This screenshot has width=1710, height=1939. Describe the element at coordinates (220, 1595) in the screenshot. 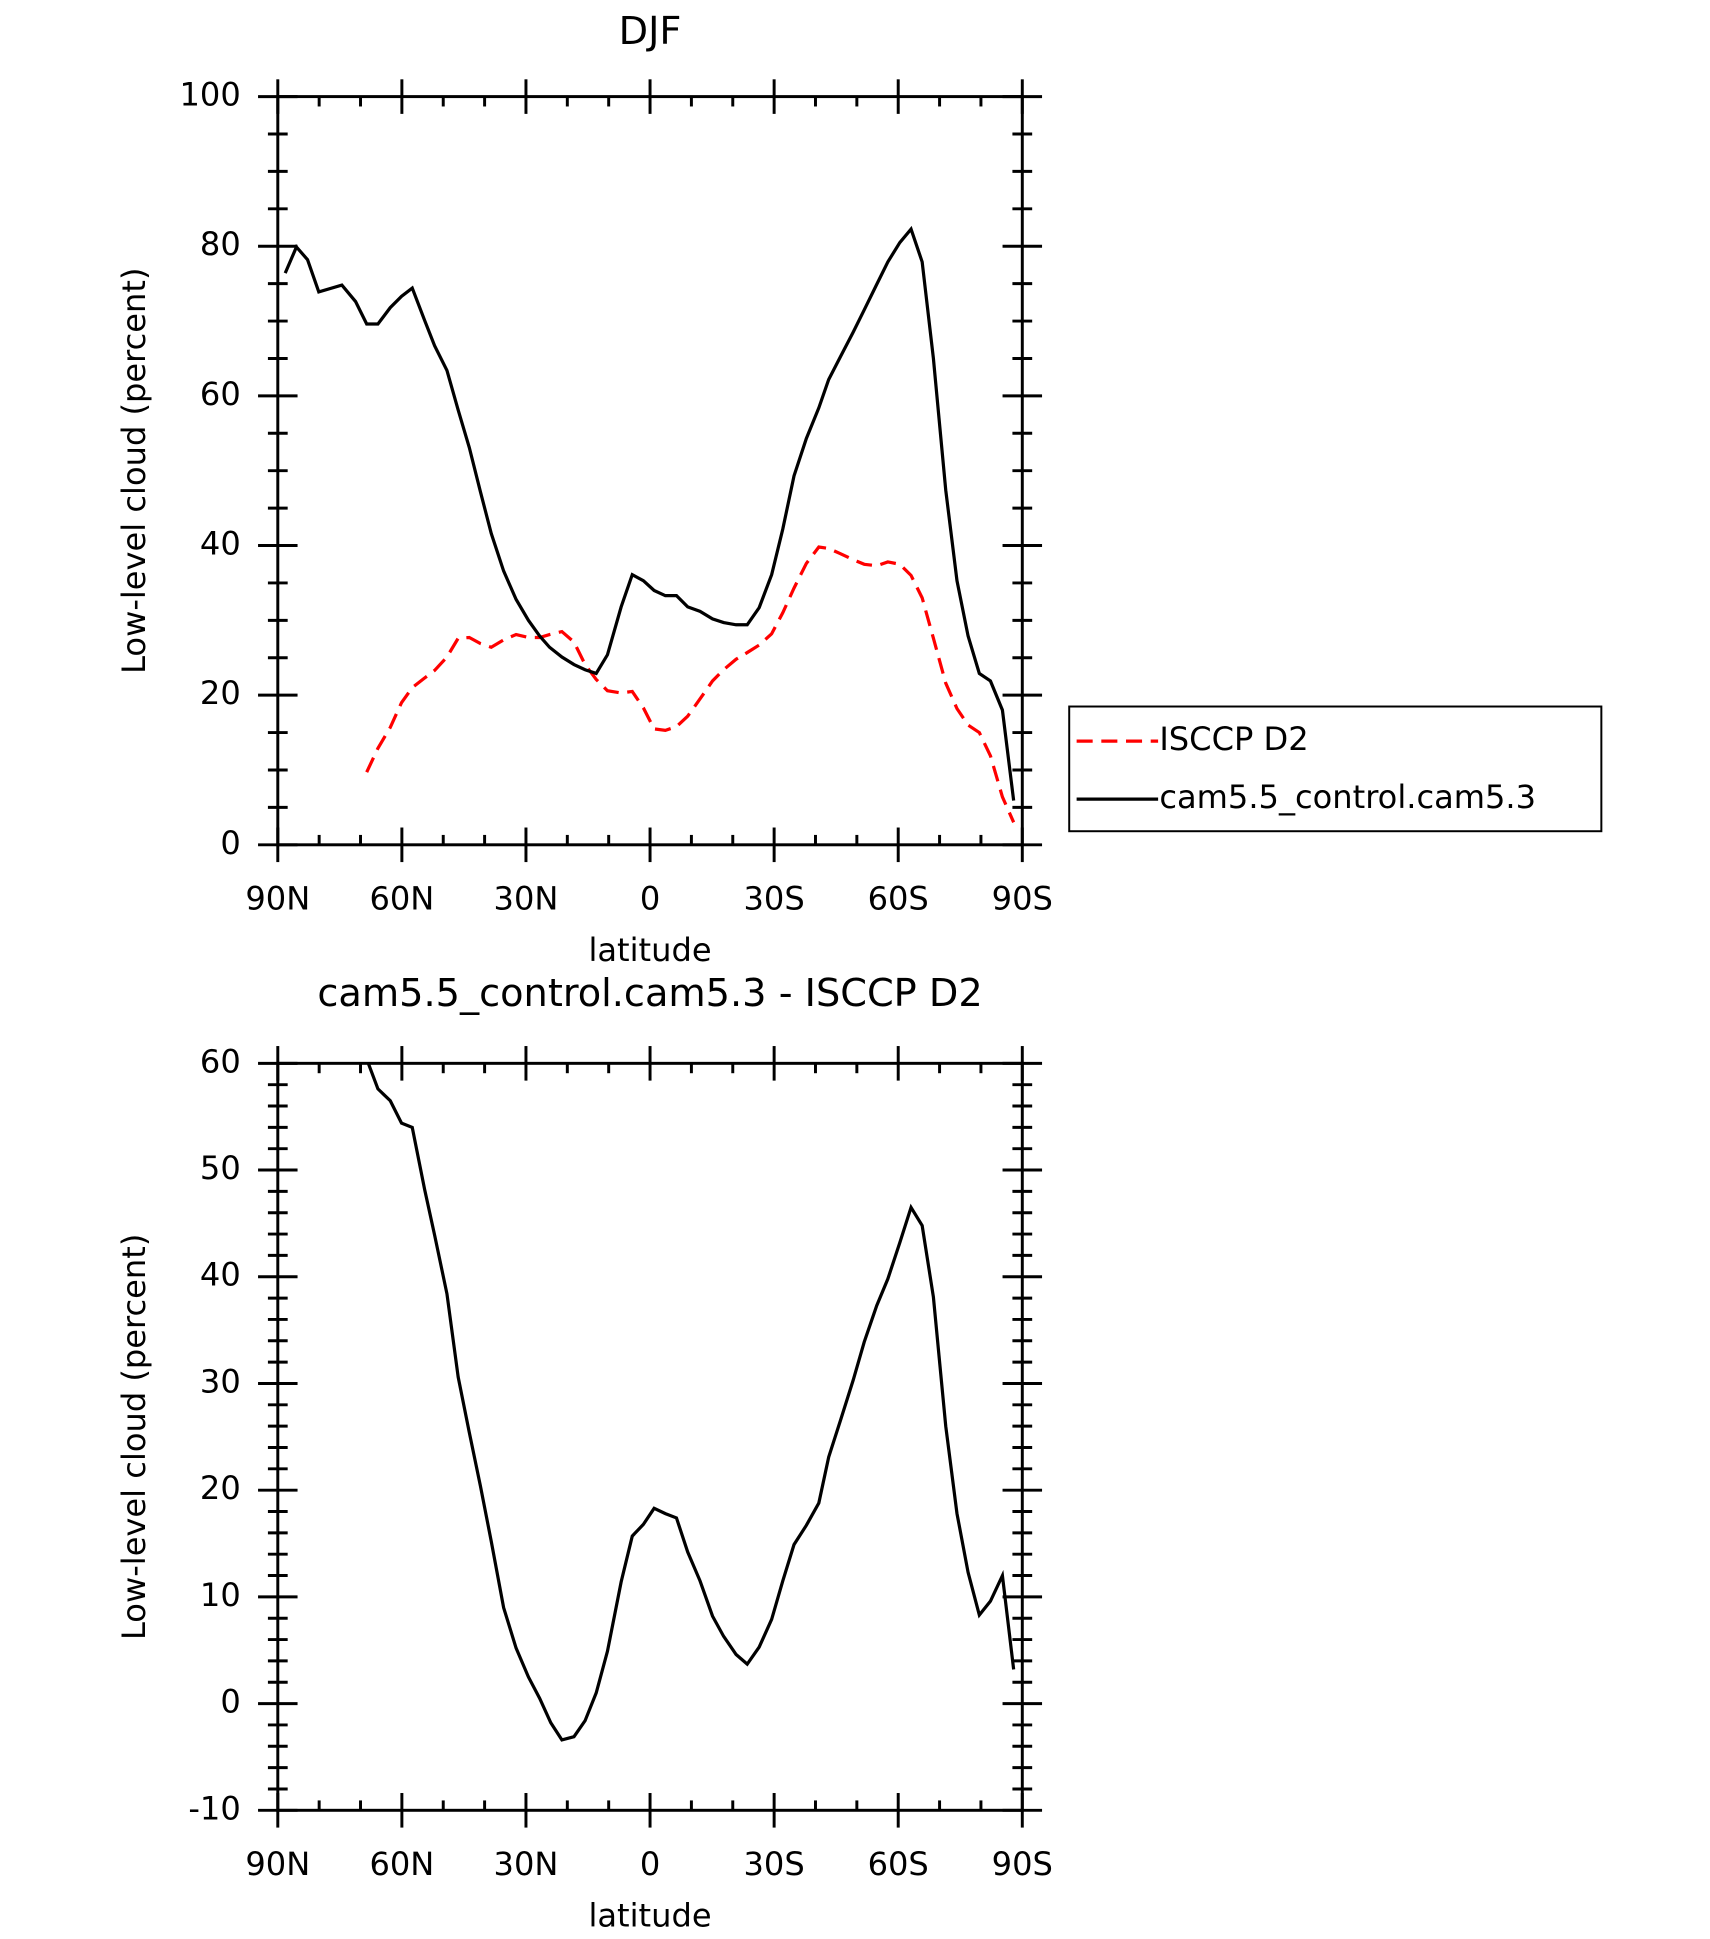

I see `y-tick-label: 10` at that location.